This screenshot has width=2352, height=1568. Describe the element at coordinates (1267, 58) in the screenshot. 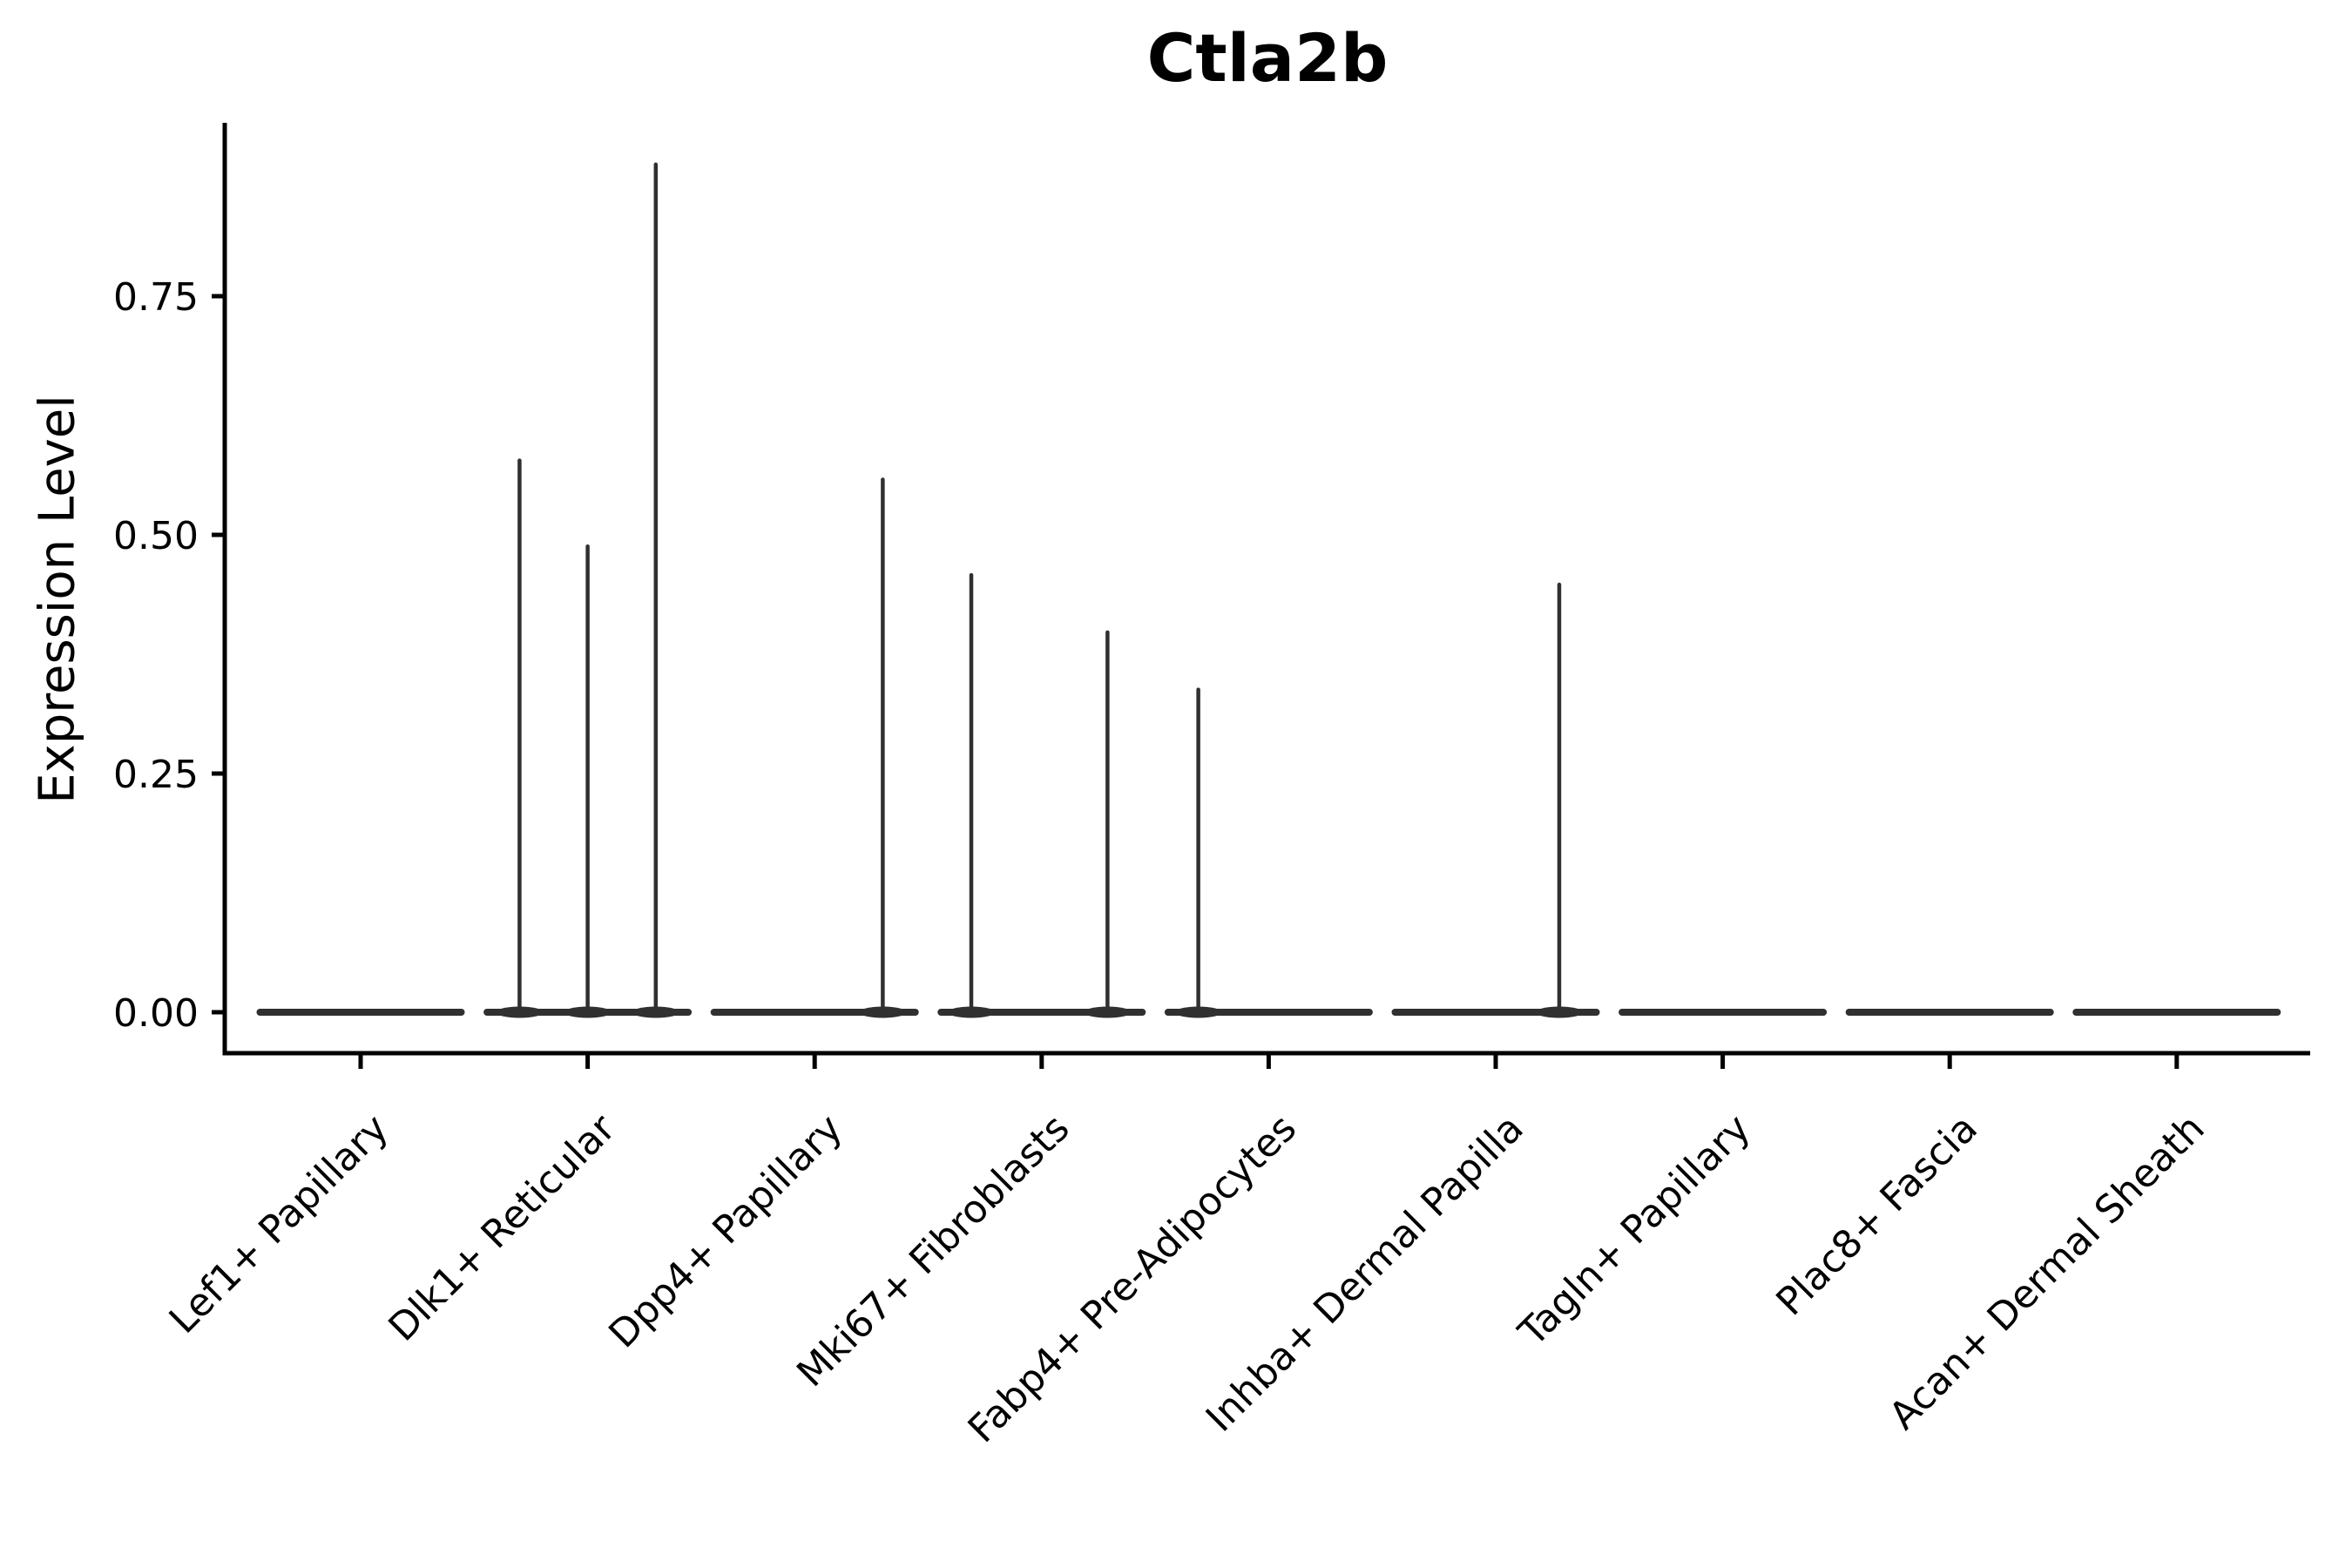

I see `chart-title: Ctla2b` at that location.